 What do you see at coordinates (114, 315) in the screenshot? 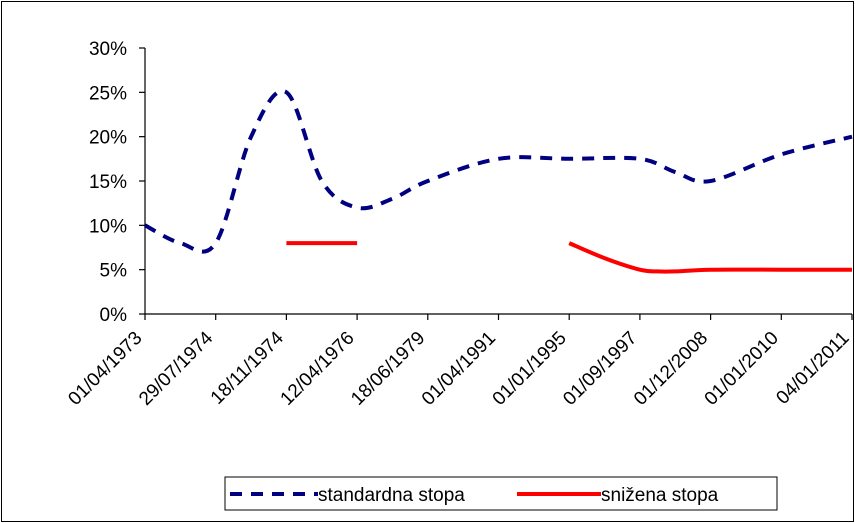
I see `y-tick-label: 0%` at bounding box center [114, 315].